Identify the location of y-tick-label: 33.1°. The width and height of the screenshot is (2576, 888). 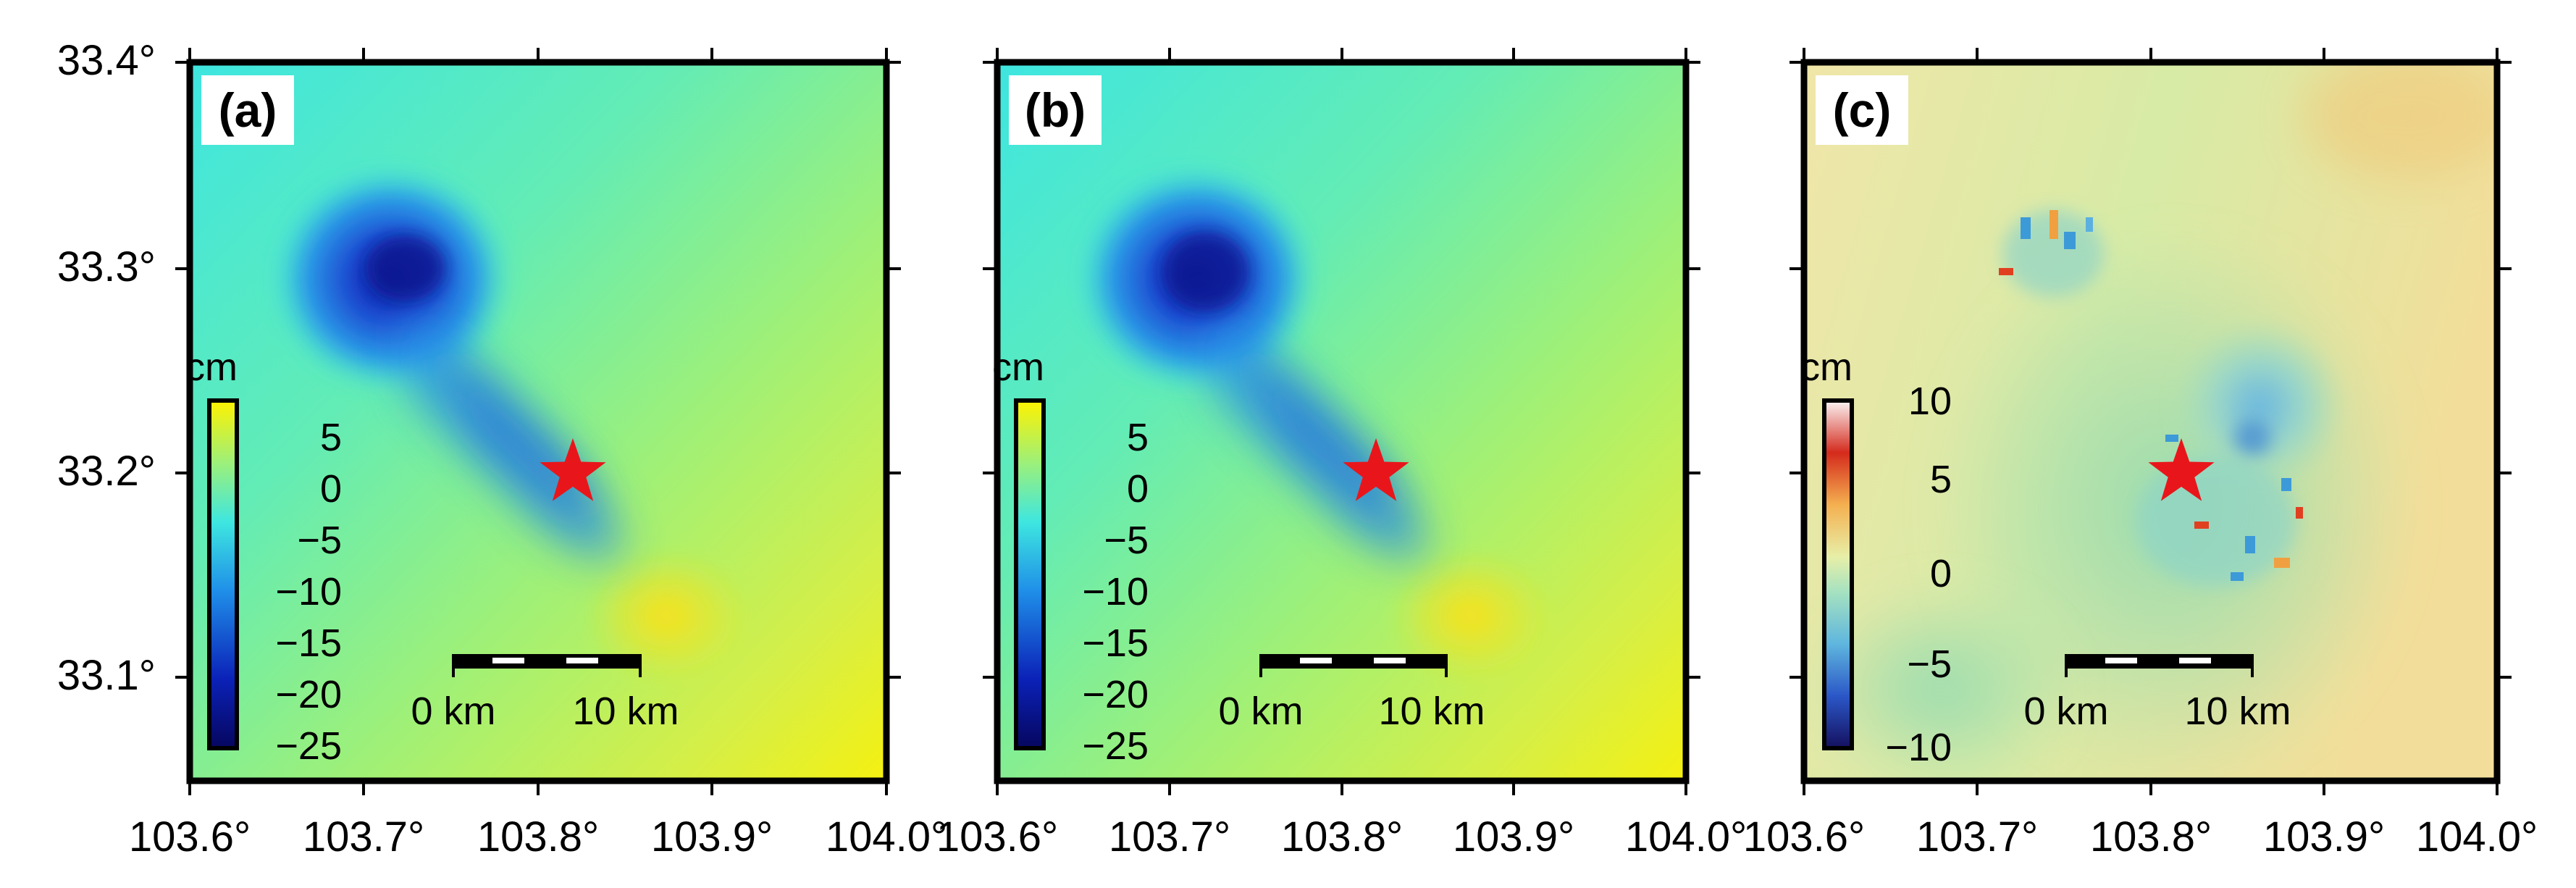
(106, 675).